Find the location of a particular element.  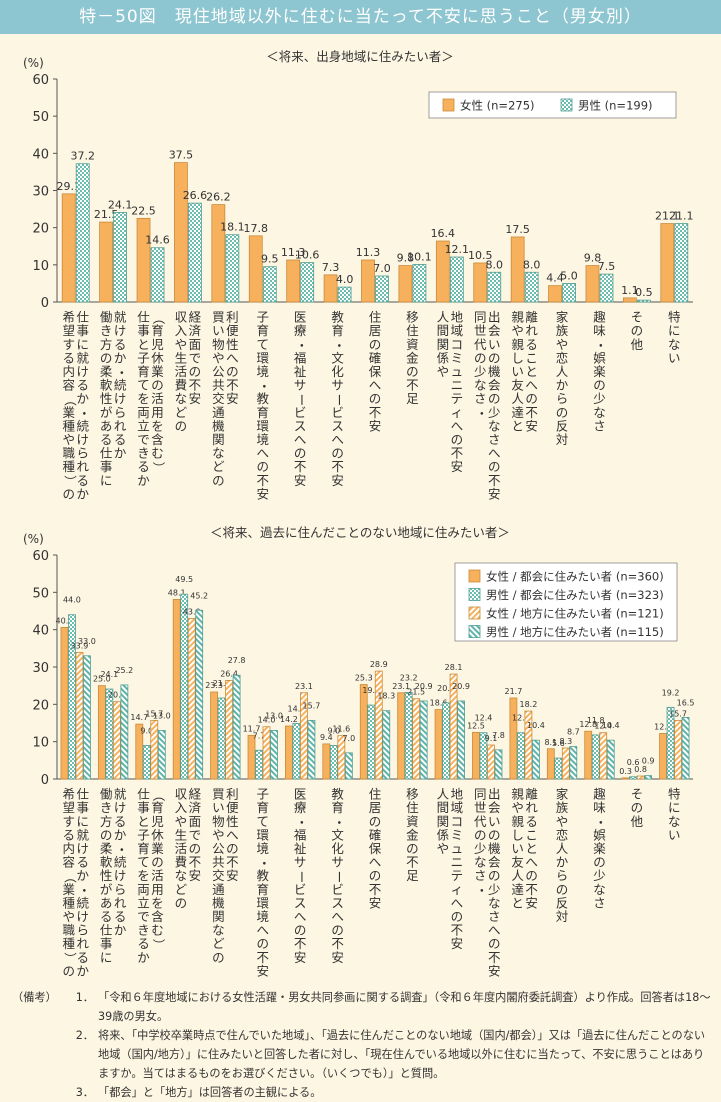

svg-text: 便 is located at coordinates (232, 330).